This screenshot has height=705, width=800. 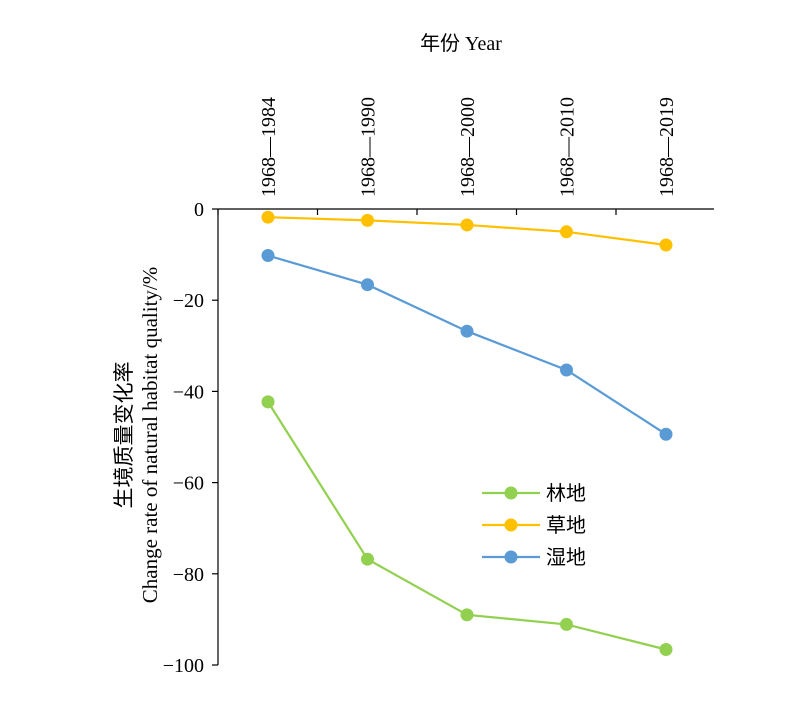 I want to click on legend-label: 林地, so click(x=566, y=493).